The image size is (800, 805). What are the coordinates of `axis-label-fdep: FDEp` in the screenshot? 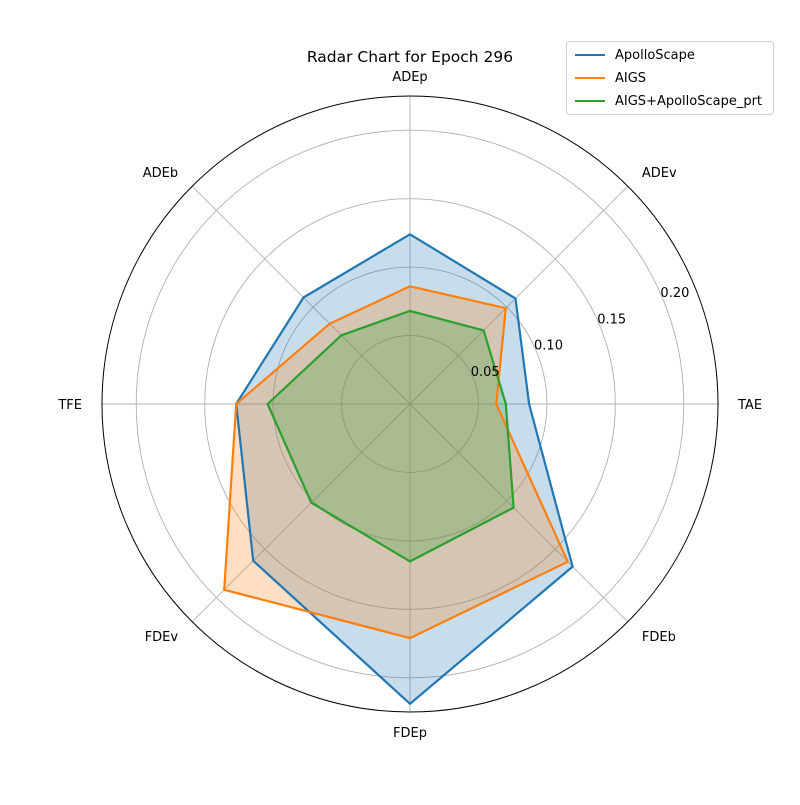 It's located at (410, 733).